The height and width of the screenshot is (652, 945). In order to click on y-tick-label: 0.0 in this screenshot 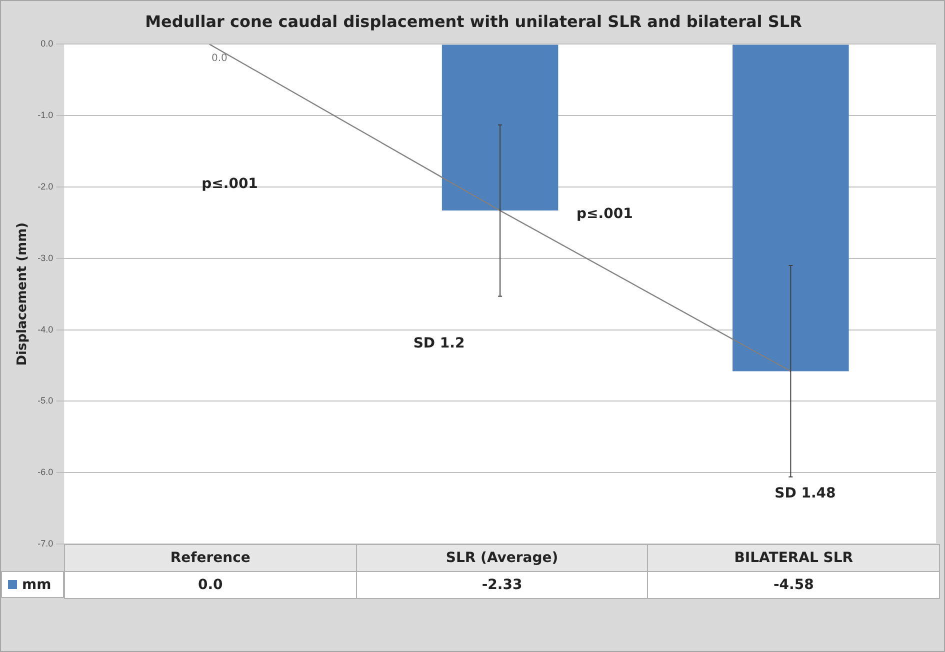, I will do `click(47, 43)`.